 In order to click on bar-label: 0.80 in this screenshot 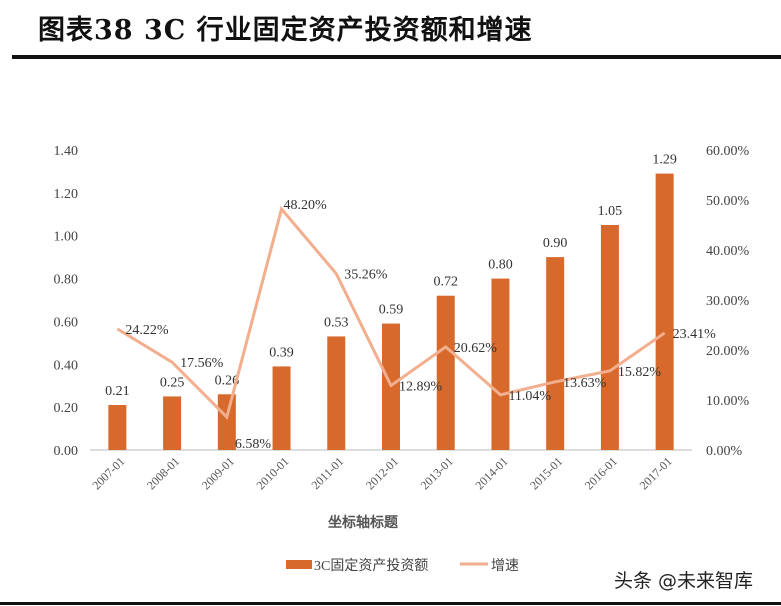, I will do `click(500, 265)`.